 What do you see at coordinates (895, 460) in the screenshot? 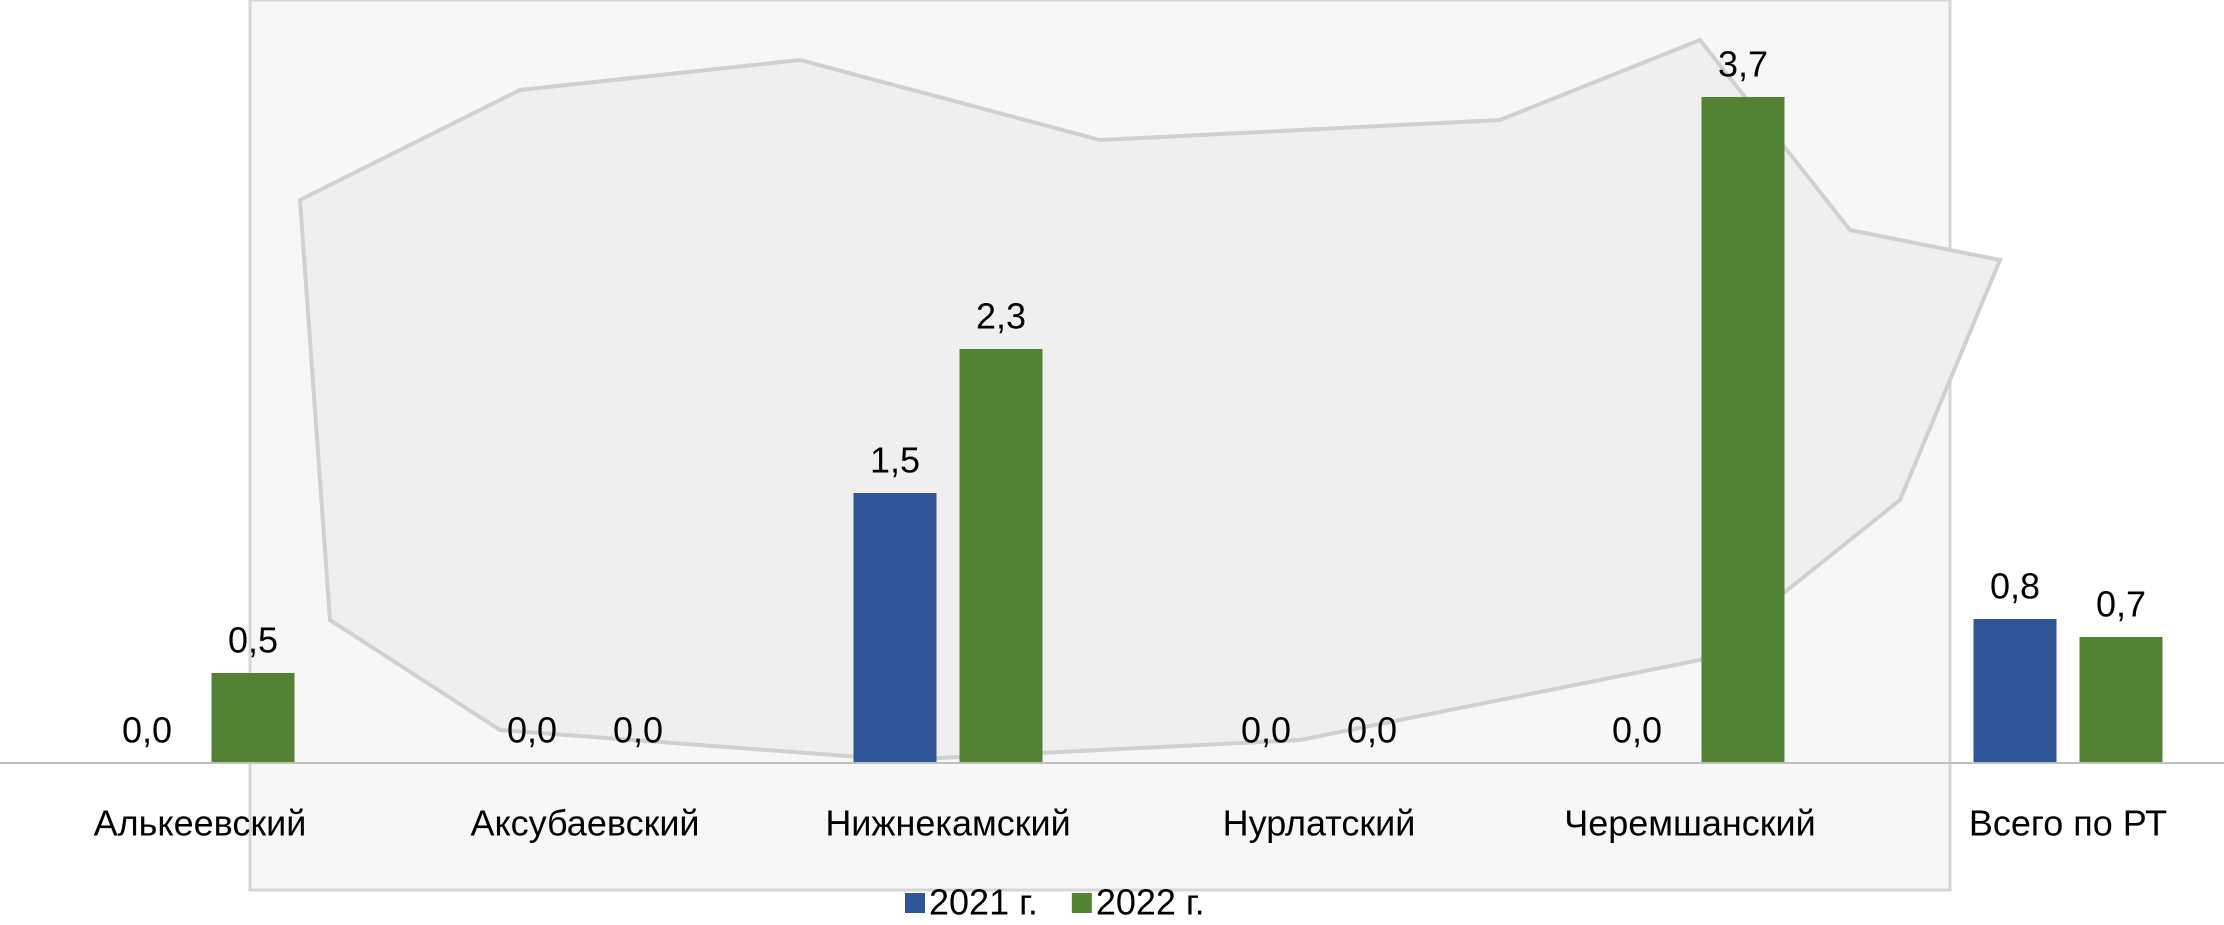
I see `value-label: 1,5` at bounding box center [895, 460].